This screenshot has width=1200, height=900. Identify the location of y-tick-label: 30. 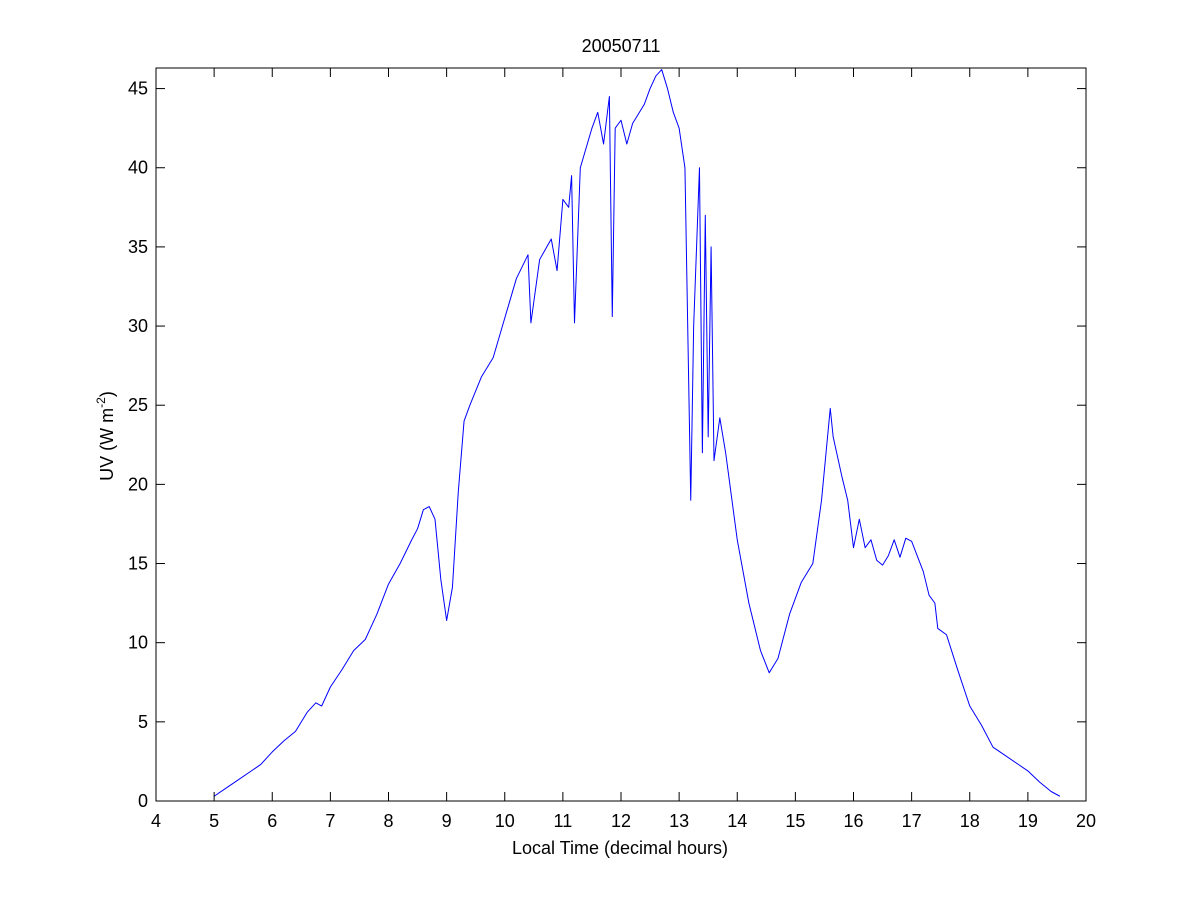
(138, 326).